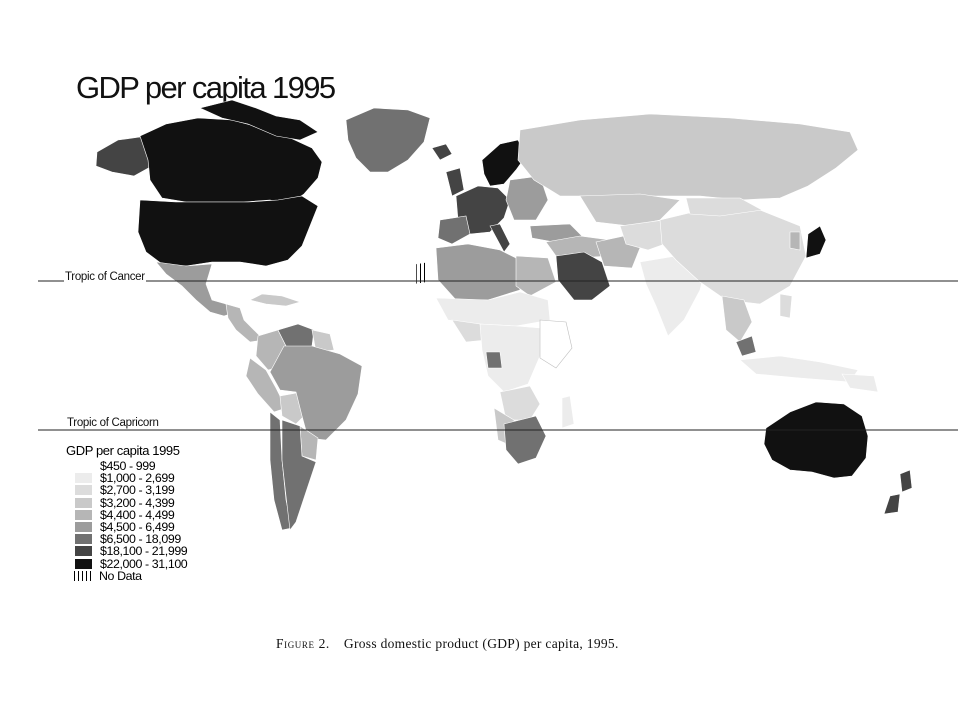  What do you see at coordinates (144, 551) in the screenshot?
I see `legend-label: $18,100 - 21,999` at bounding box center [144, 551].